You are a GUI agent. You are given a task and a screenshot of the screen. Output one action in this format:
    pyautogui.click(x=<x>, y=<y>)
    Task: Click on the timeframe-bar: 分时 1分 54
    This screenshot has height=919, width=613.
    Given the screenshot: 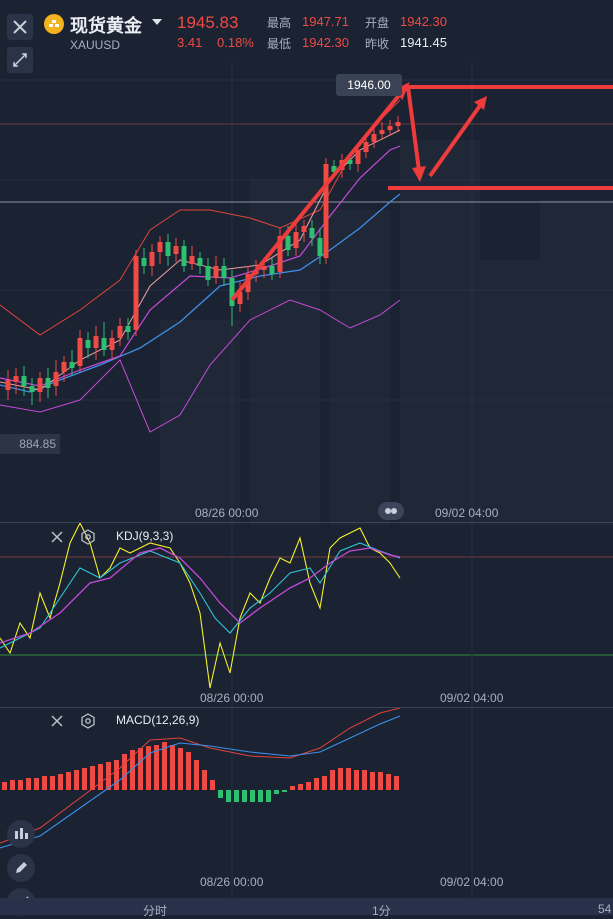 What is the action you would take?
    pyautogui.click(x=306, y=908)
    